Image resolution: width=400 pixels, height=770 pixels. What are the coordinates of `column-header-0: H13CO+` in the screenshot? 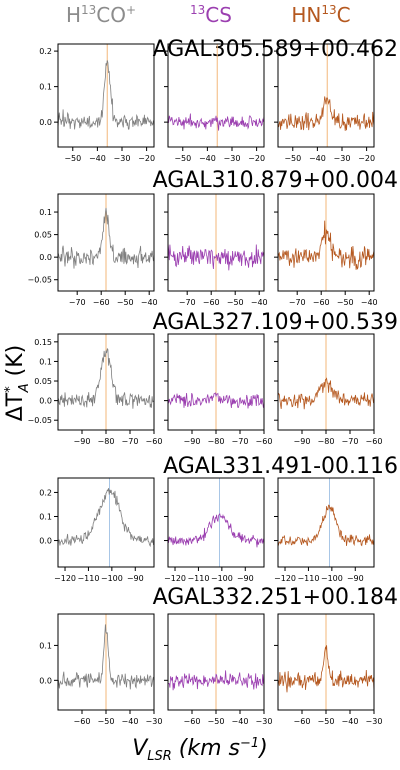 It's located at (101, 15).